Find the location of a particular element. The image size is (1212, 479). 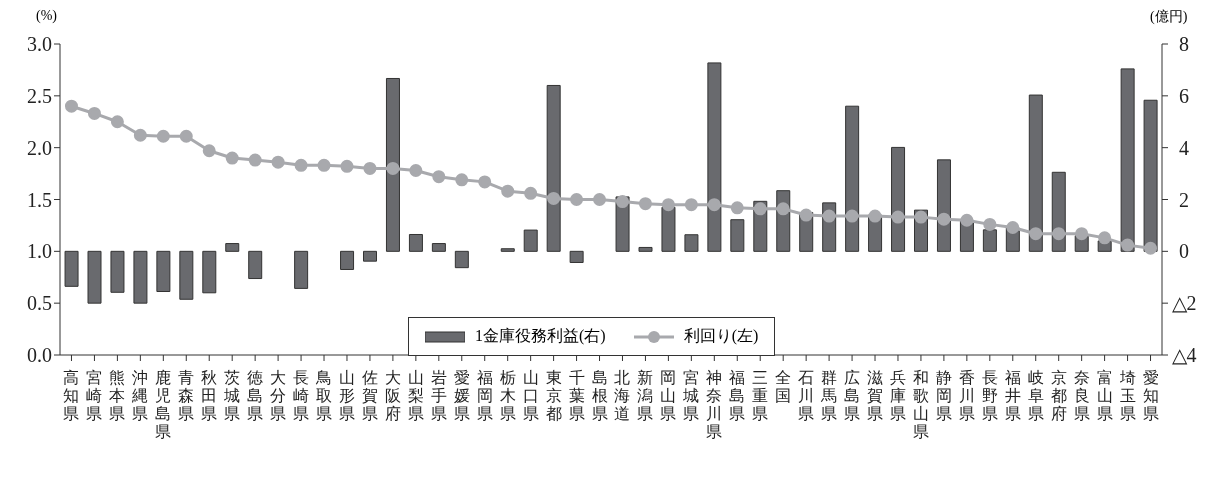

y-tick-label: 0.5 is located at coordinates (39, 303).